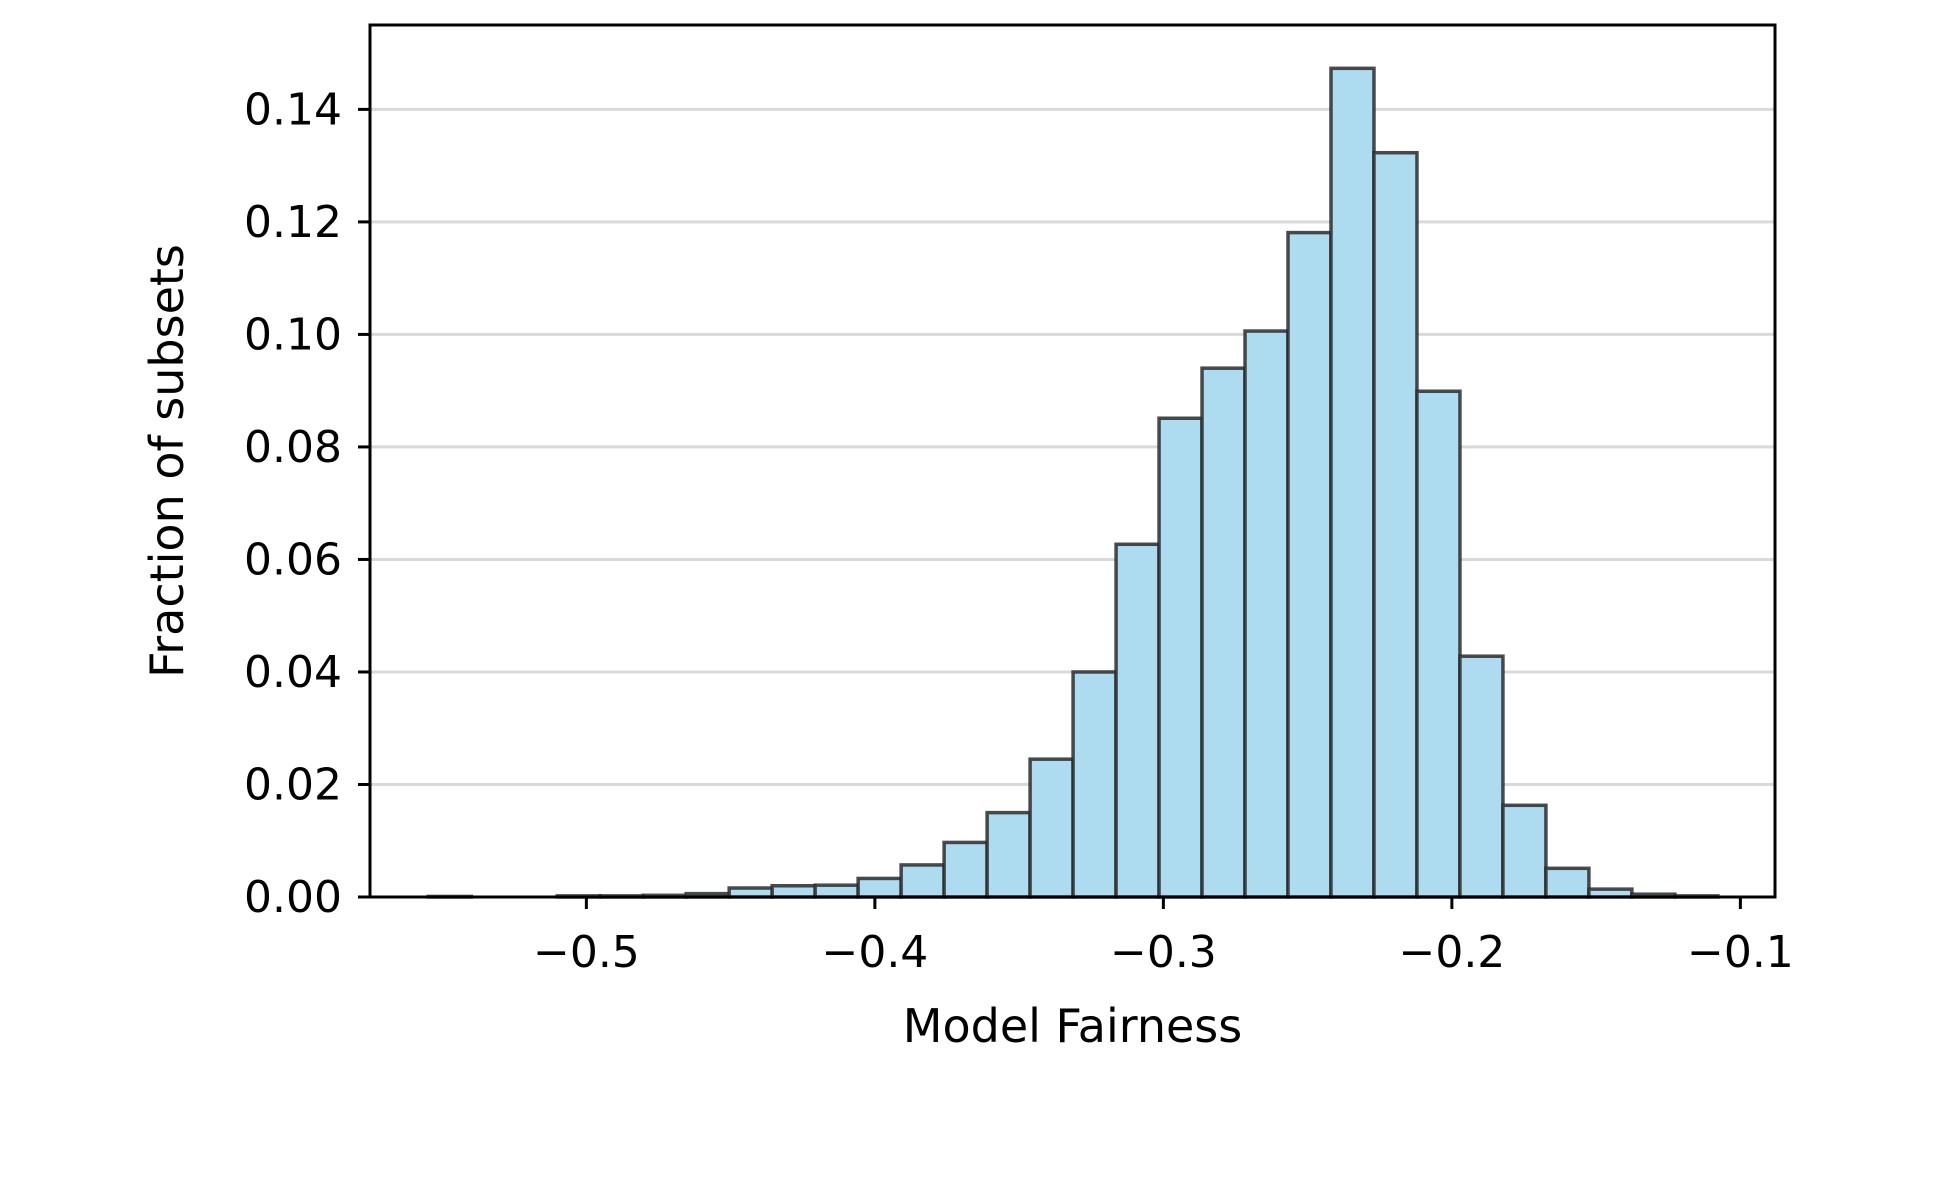 The image size is (1960, 1201). I want to click on y-tick-label: 0.06, so click(293, 559).